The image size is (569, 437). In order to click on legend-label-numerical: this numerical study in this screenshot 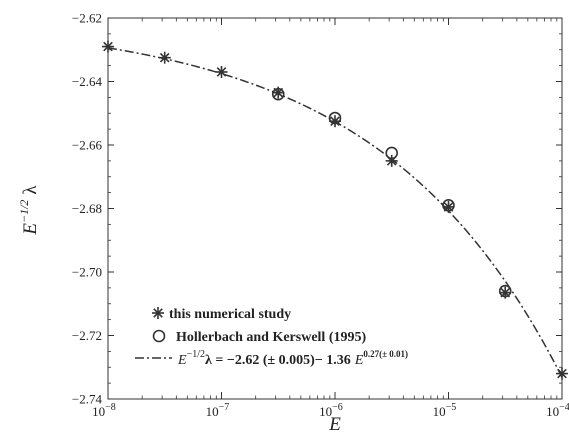, I will do `click(230, 314)`.